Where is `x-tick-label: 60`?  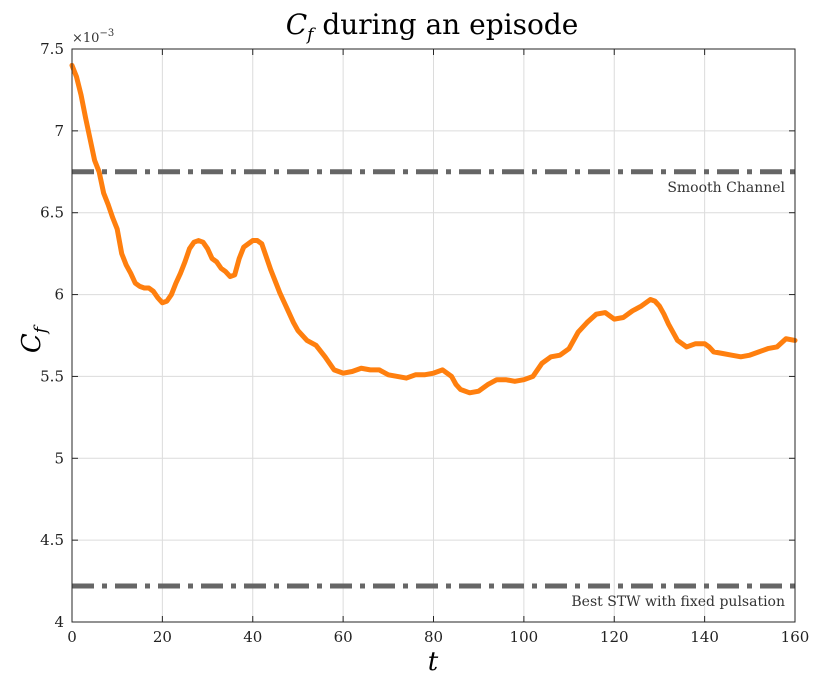 x-tick-label: 60 is located at coordinates (343, 637).